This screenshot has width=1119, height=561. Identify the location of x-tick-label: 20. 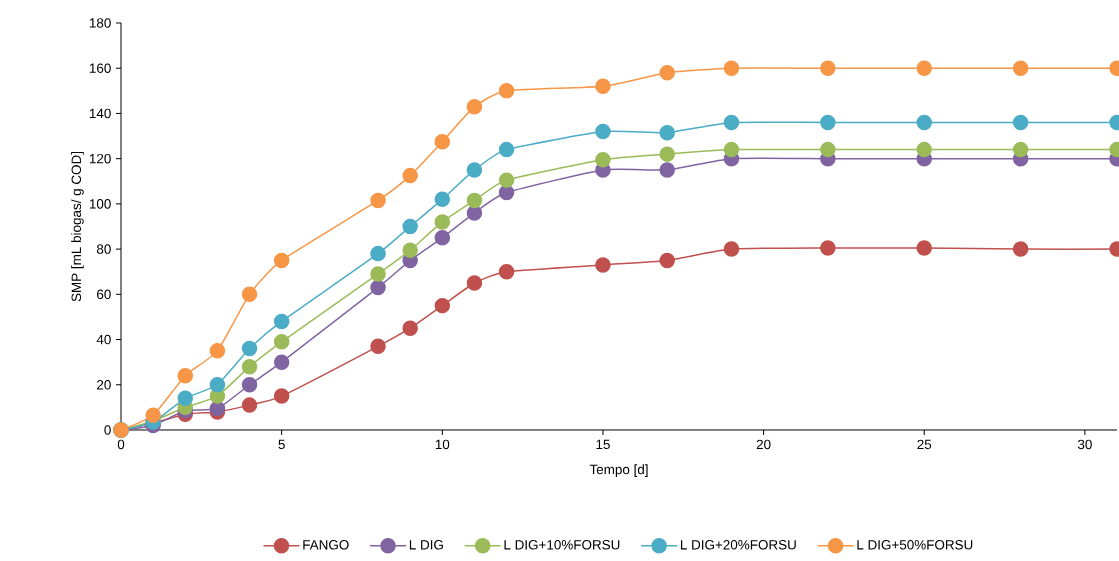
(763, 444).